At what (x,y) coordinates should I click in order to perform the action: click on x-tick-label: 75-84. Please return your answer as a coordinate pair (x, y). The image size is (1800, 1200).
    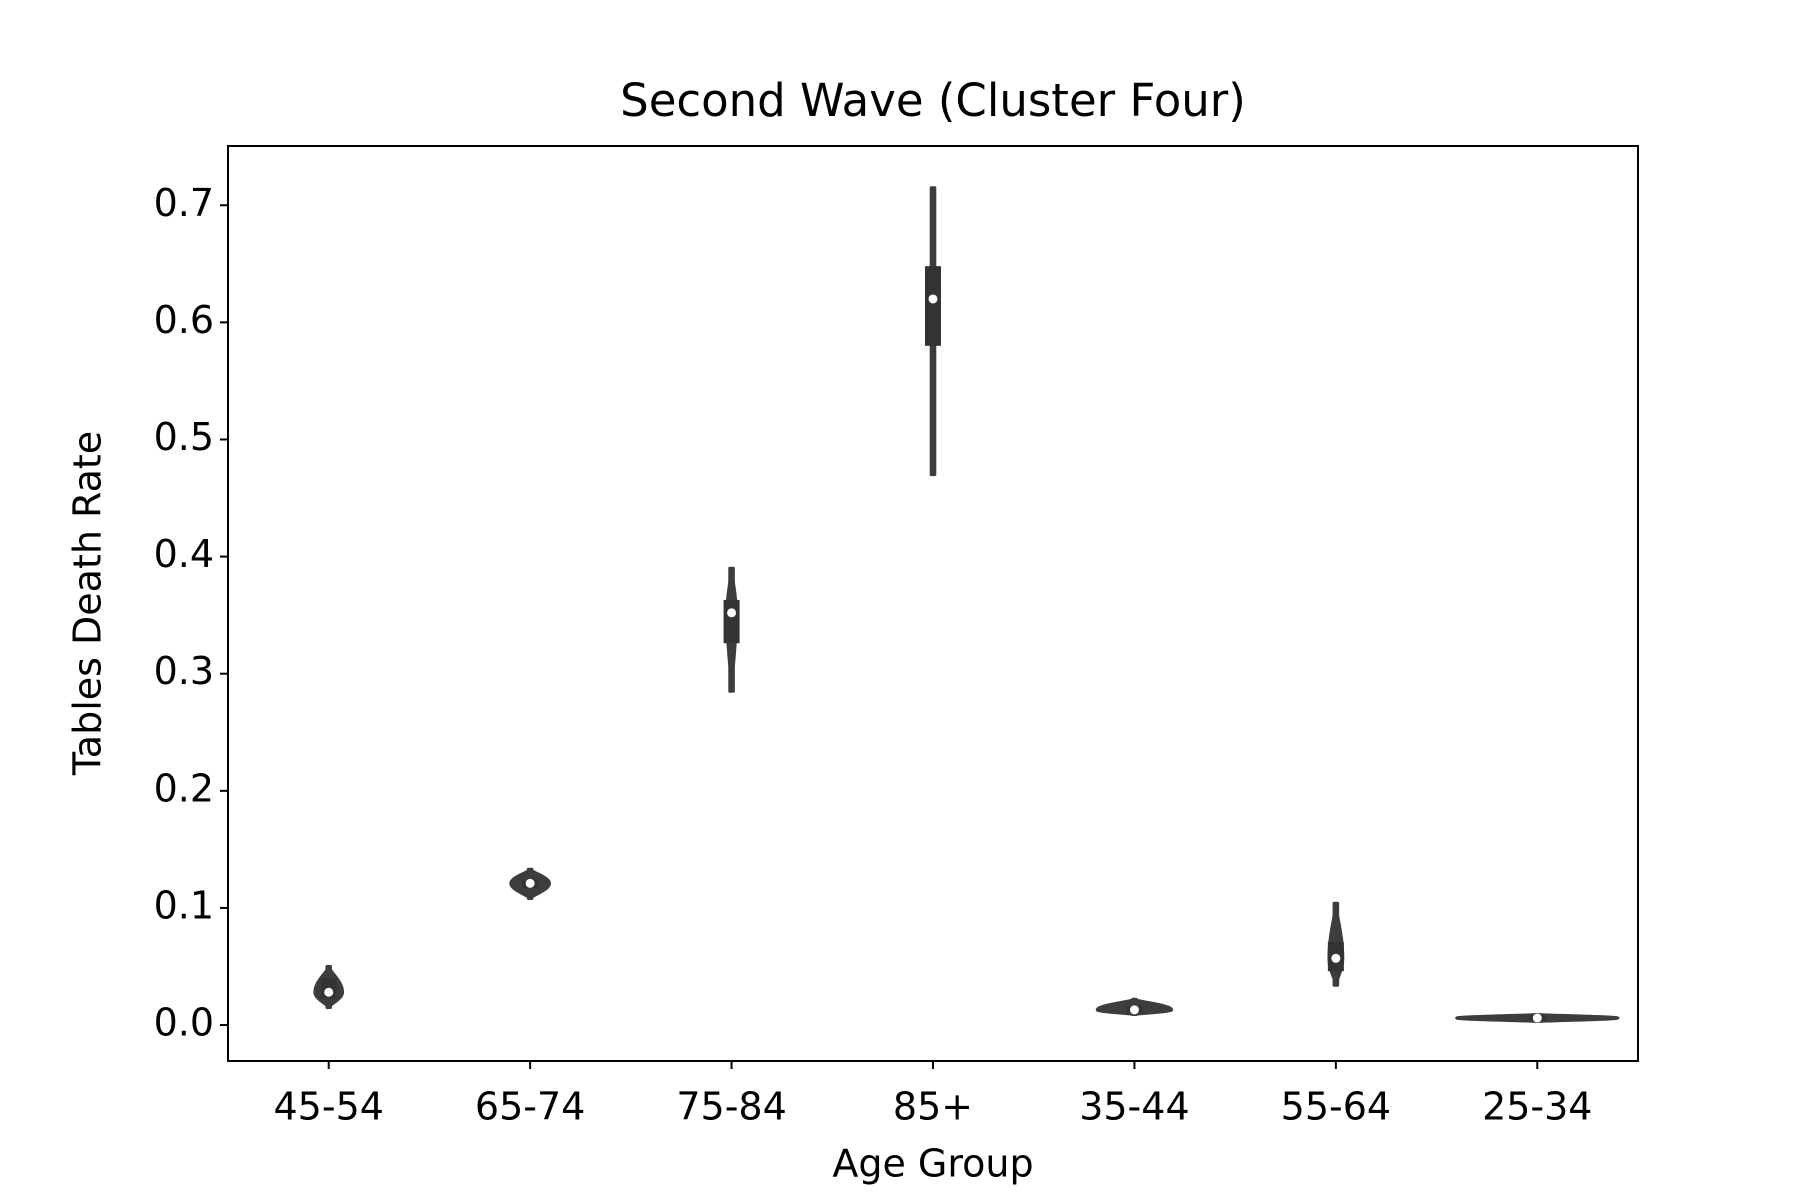
    Looking at the image, I should click on (731, 1107).